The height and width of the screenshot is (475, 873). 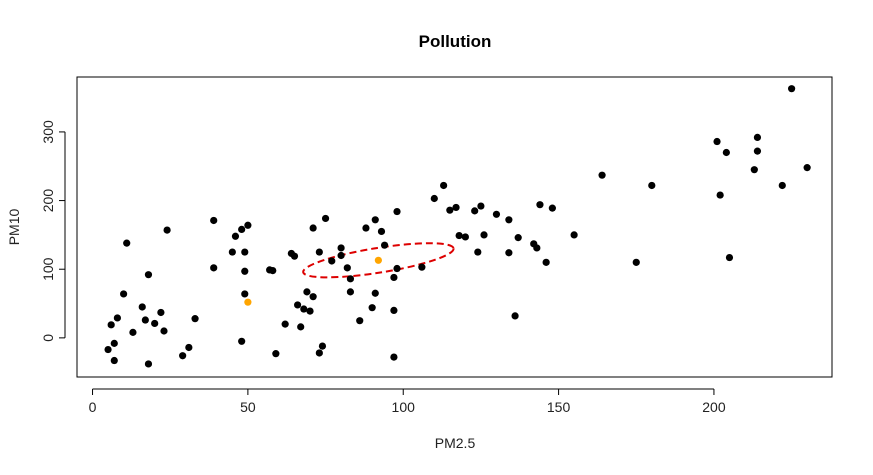 I want to click on x-axis-label: PM2.5, so click(x=455, y=443).